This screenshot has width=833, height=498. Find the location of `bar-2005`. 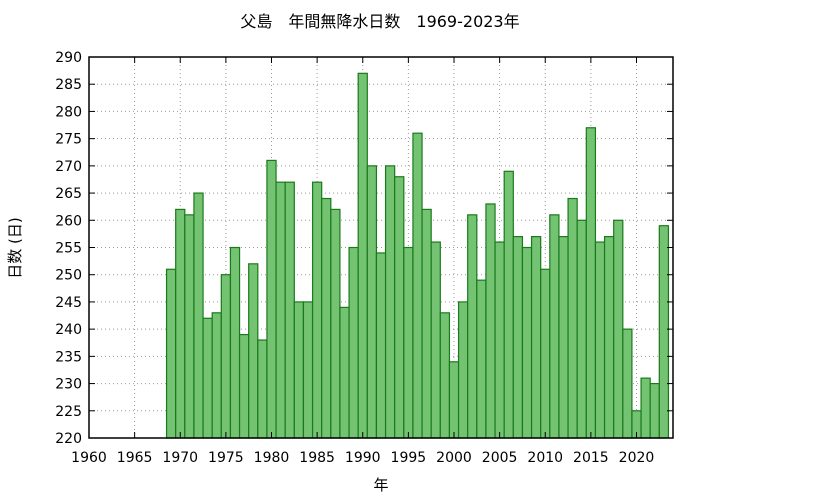

bar-2005 is located at coordinates (499, 340).